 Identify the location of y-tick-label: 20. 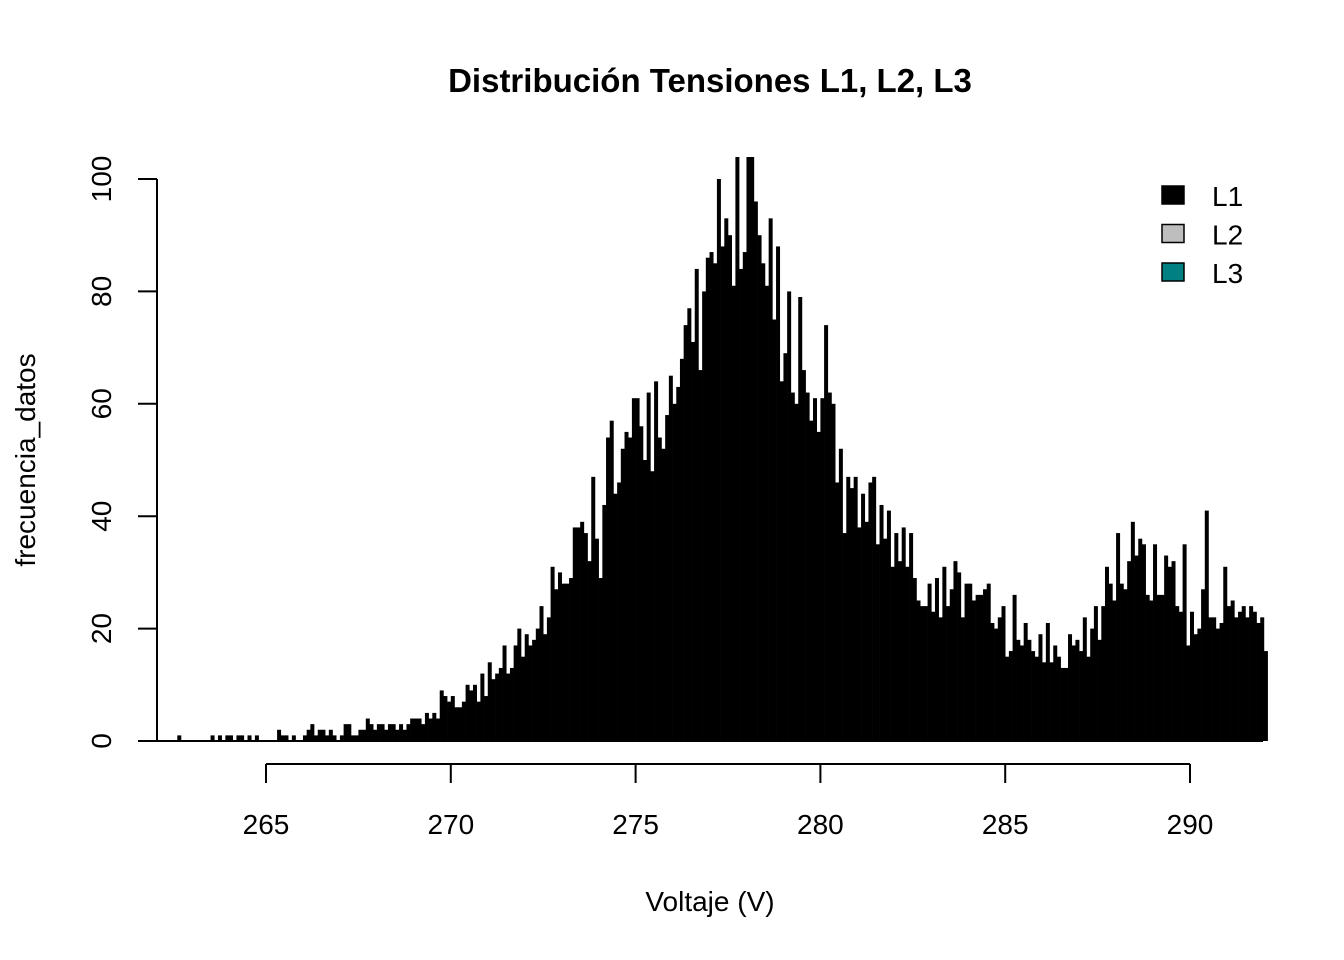
(101, 628).